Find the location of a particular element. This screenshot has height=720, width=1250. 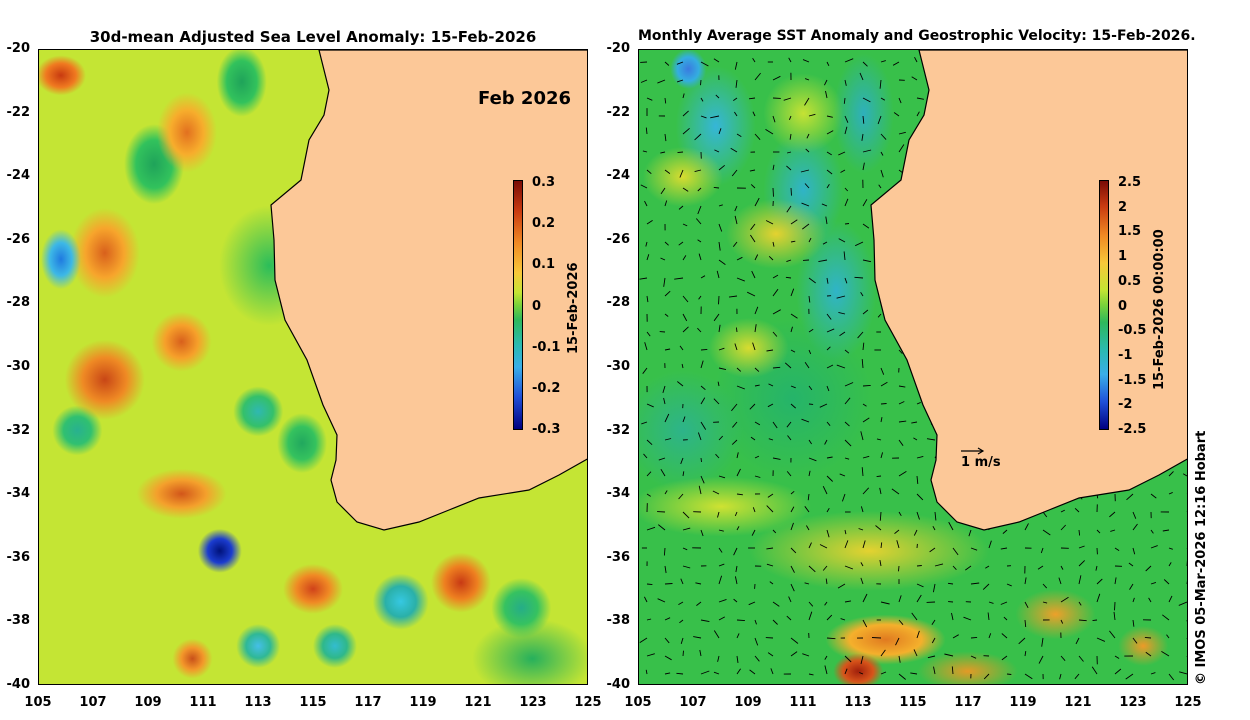

sst-colorbar-tick: 0.5 is located at coordinates (1130, 281).